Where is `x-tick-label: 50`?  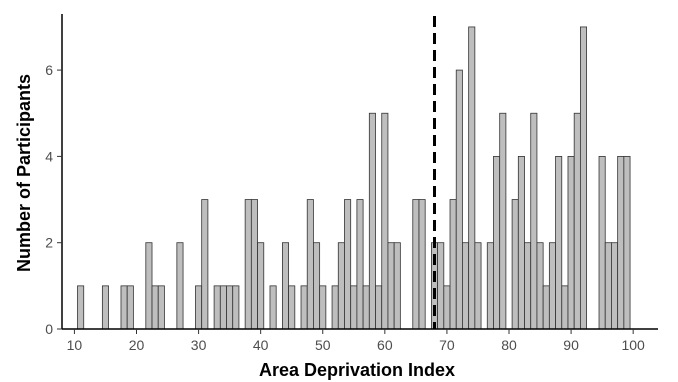
x-tick-label: 50 is located at coordinates (323, 345).